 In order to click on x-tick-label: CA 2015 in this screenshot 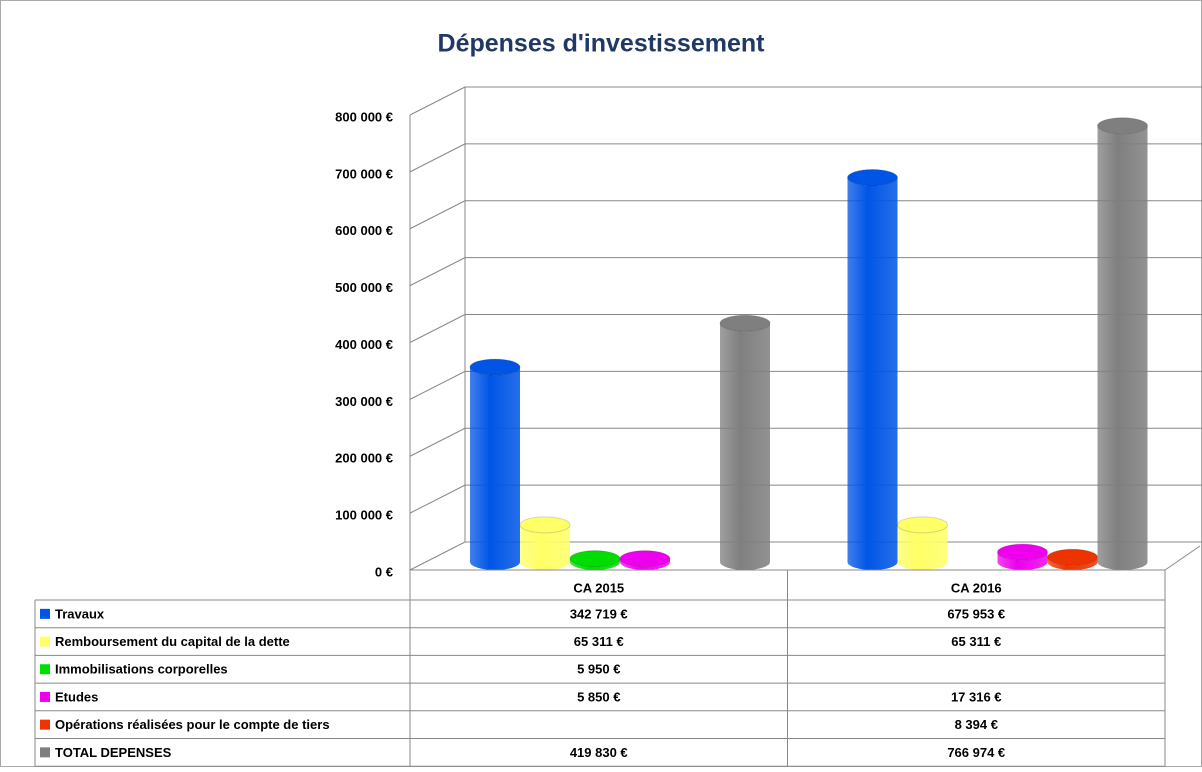, I will do `click(598, 587)`.